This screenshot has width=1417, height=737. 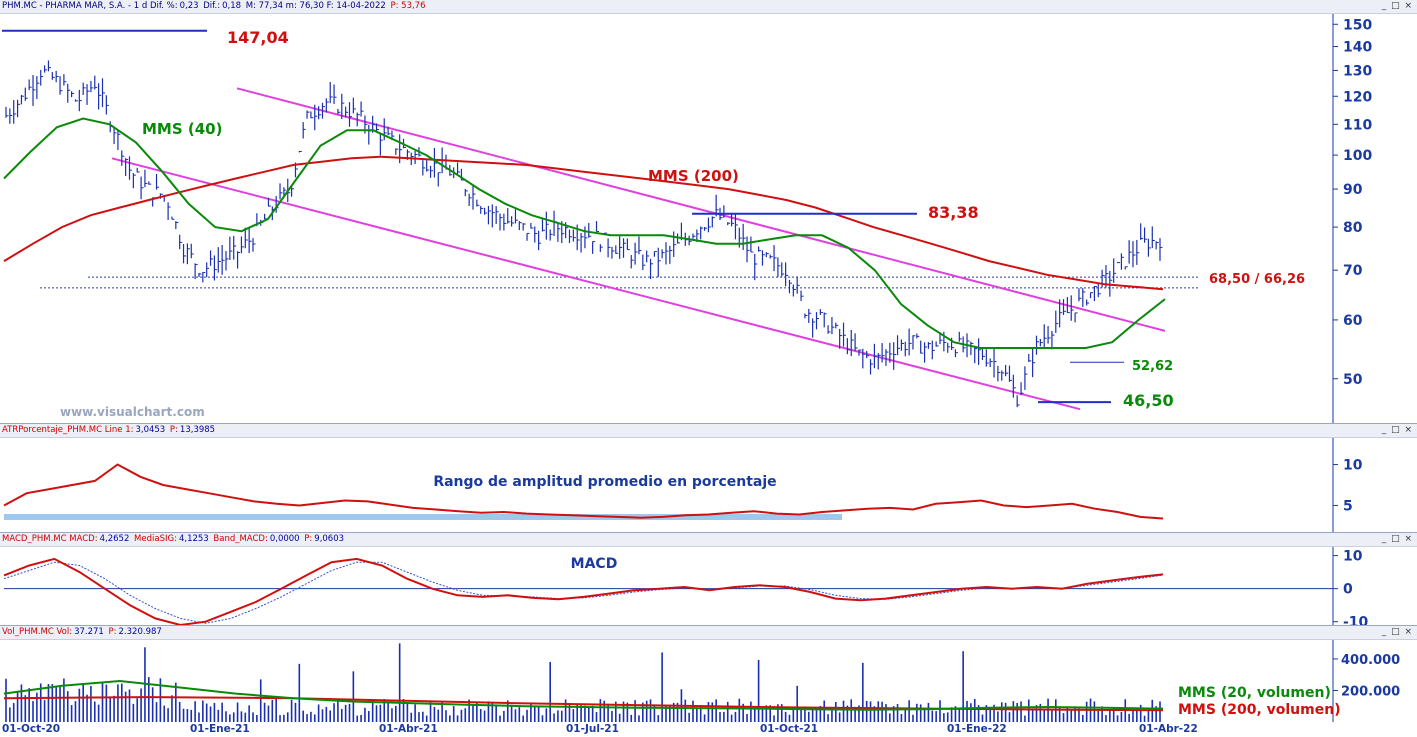 I want to click on atr-header-v1: 3,0453, so click(x=150, y=430).